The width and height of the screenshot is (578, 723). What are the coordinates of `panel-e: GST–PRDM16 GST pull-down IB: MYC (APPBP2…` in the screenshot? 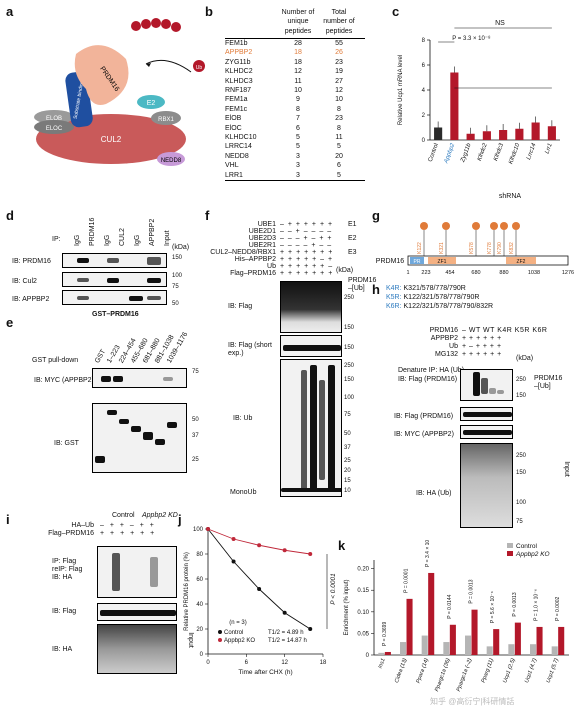 It's located at (107, 392).